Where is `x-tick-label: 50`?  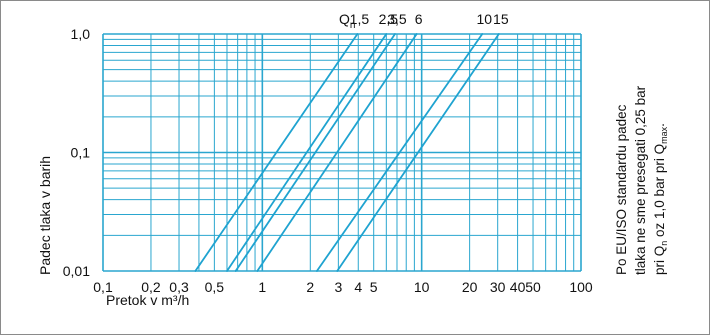
x-tick-label: 50 is located at coordinates (533, 287).